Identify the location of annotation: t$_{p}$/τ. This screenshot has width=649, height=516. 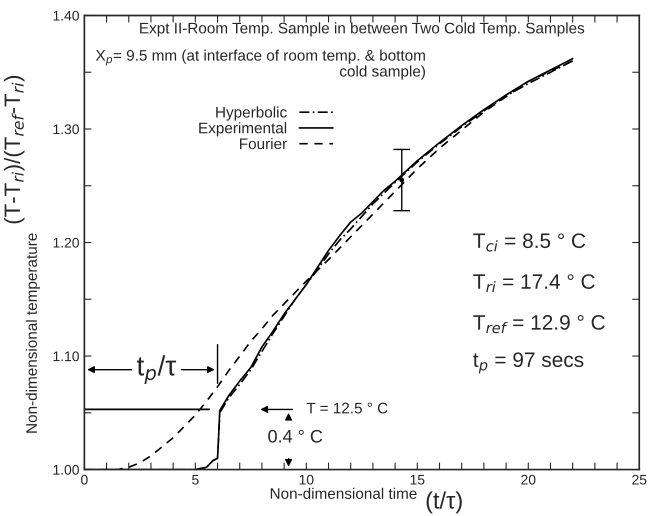
(156, 369).